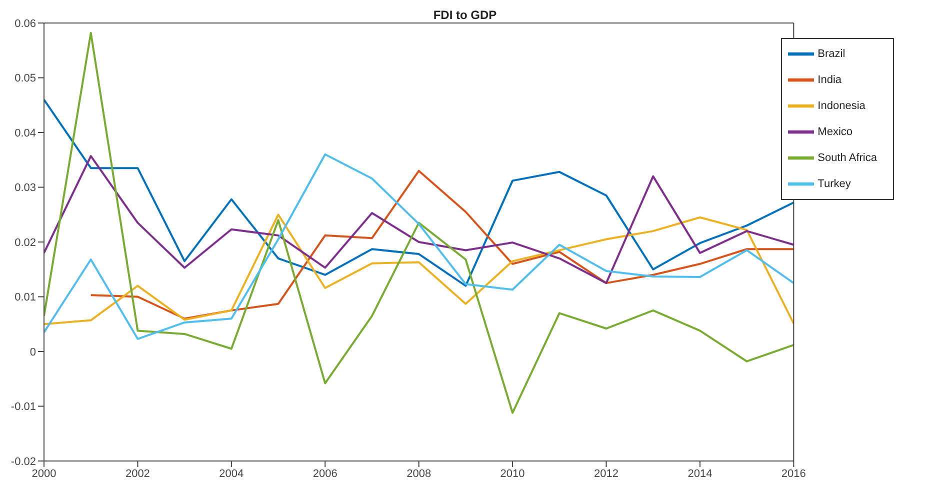  Describe the element at coordinates (25, 78) in the screenshot. I see `y-tick-label: 0.05` at that location.